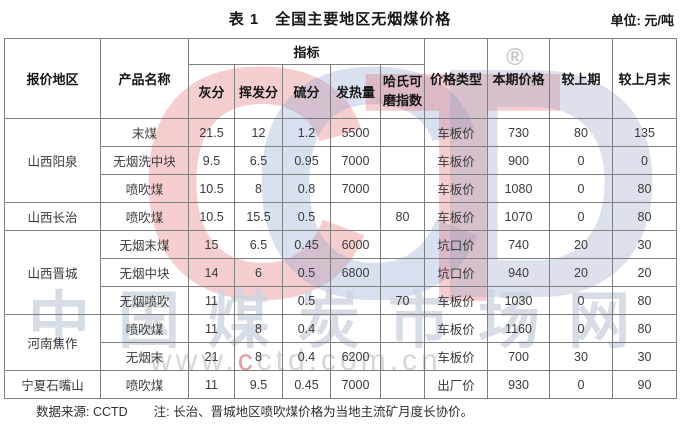 This screenshot has height=424, width=681. I want to click on cell-ash: 14, so click(211, 272).